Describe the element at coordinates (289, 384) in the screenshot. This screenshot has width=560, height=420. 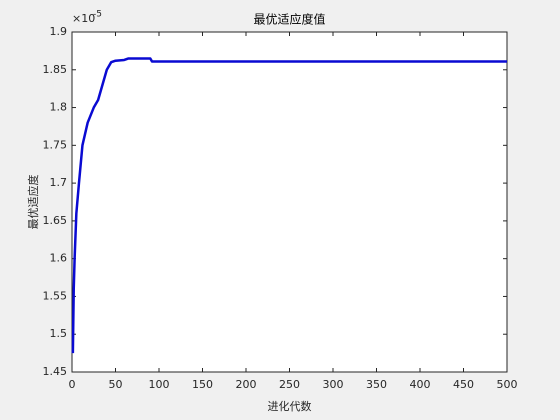
I see `x-tick-label: 250` at that location.